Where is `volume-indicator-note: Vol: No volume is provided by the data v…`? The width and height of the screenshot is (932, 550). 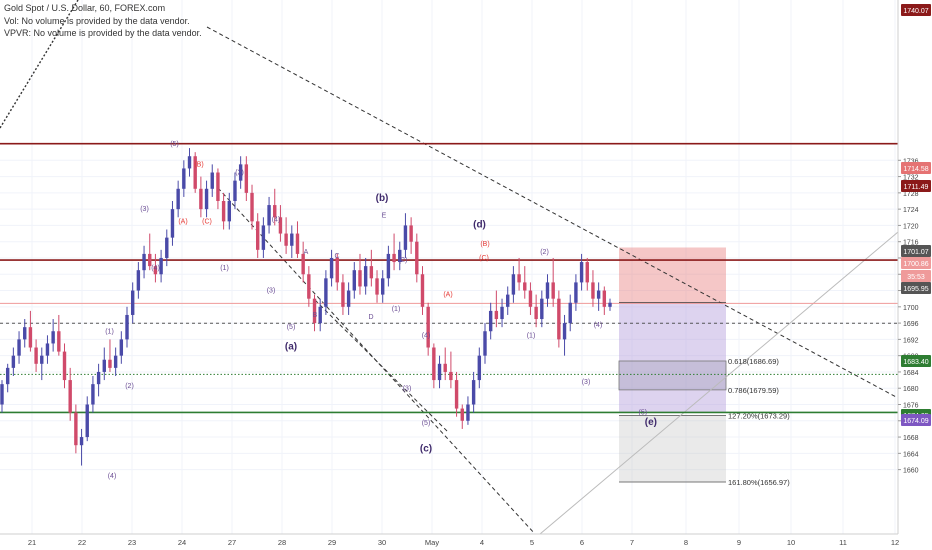 volume-indicator-note: Vol: No volume is provided by the data v… is located at coordinates (97, 21).